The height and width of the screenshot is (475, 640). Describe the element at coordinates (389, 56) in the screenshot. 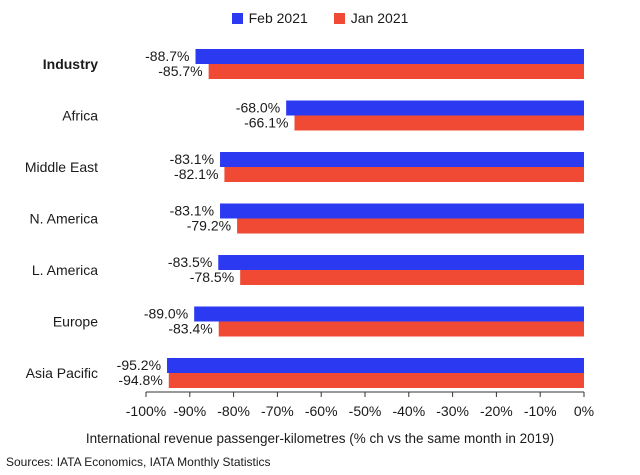

I see `bar-feb-2021-industry` at that location.